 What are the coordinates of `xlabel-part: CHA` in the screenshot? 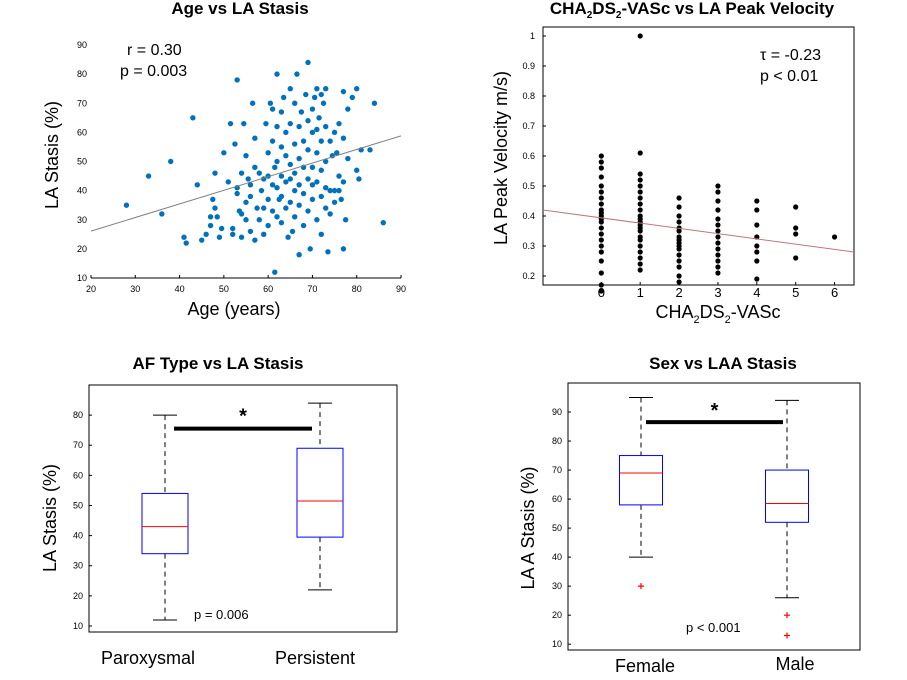 It's located at (675, 312).